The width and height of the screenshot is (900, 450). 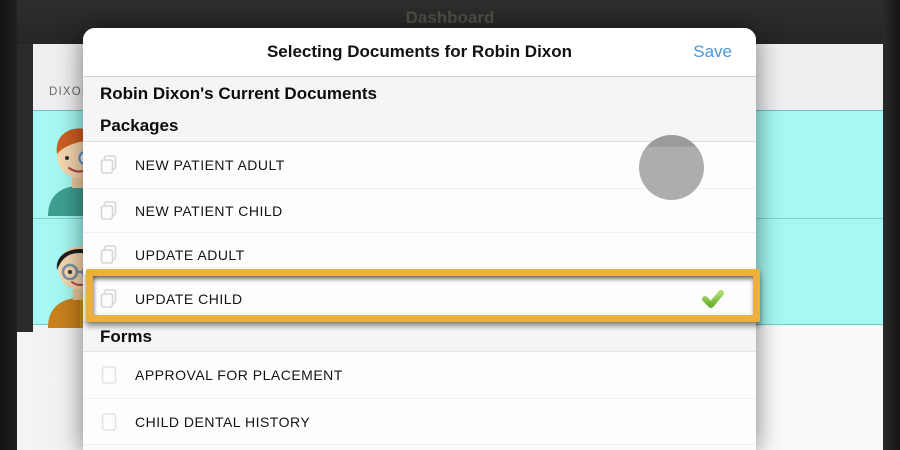 What do you see at coordinates (419, 255) in the screenshot?
I see `document-row-update-adult: UPDATE ADULT` at bounding box center [419, 255].